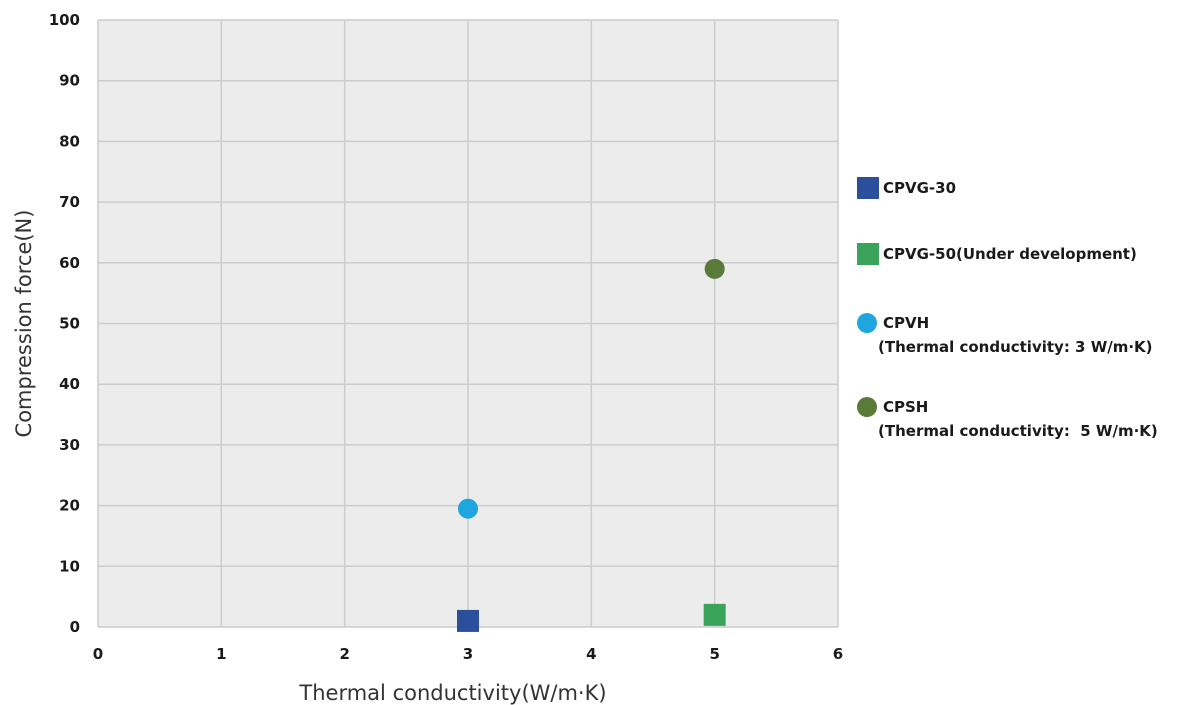 Image resolution: width=1200 pixels, height=705 pixels. I want to click on legend-label: CPVG-30, so click(919, 188).